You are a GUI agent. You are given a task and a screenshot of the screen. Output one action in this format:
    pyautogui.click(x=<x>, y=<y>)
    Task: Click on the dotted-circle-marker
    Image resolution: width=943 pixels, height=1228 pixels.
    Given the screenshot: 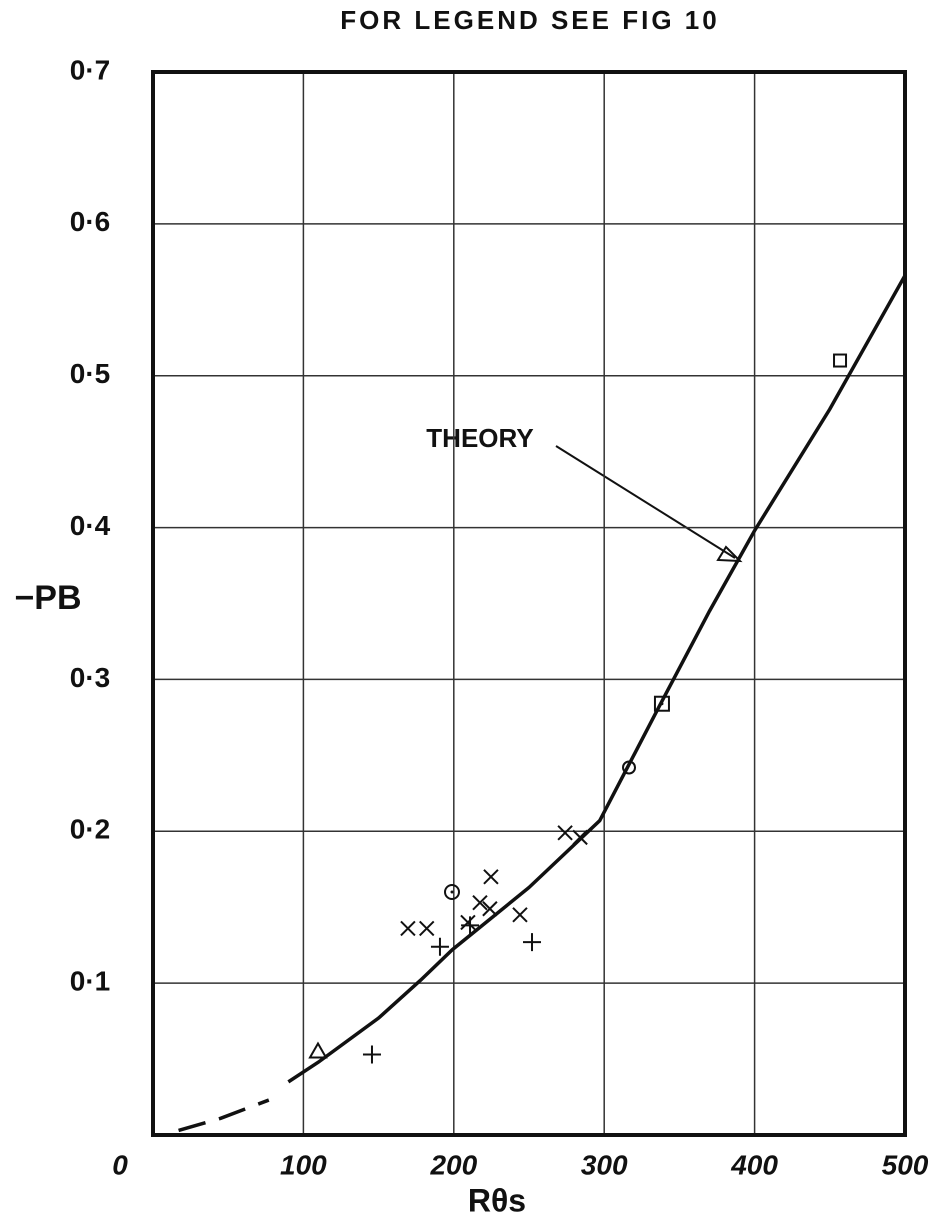 What is the action you would take?
    pyautogui.click(x=451, y=892)
    